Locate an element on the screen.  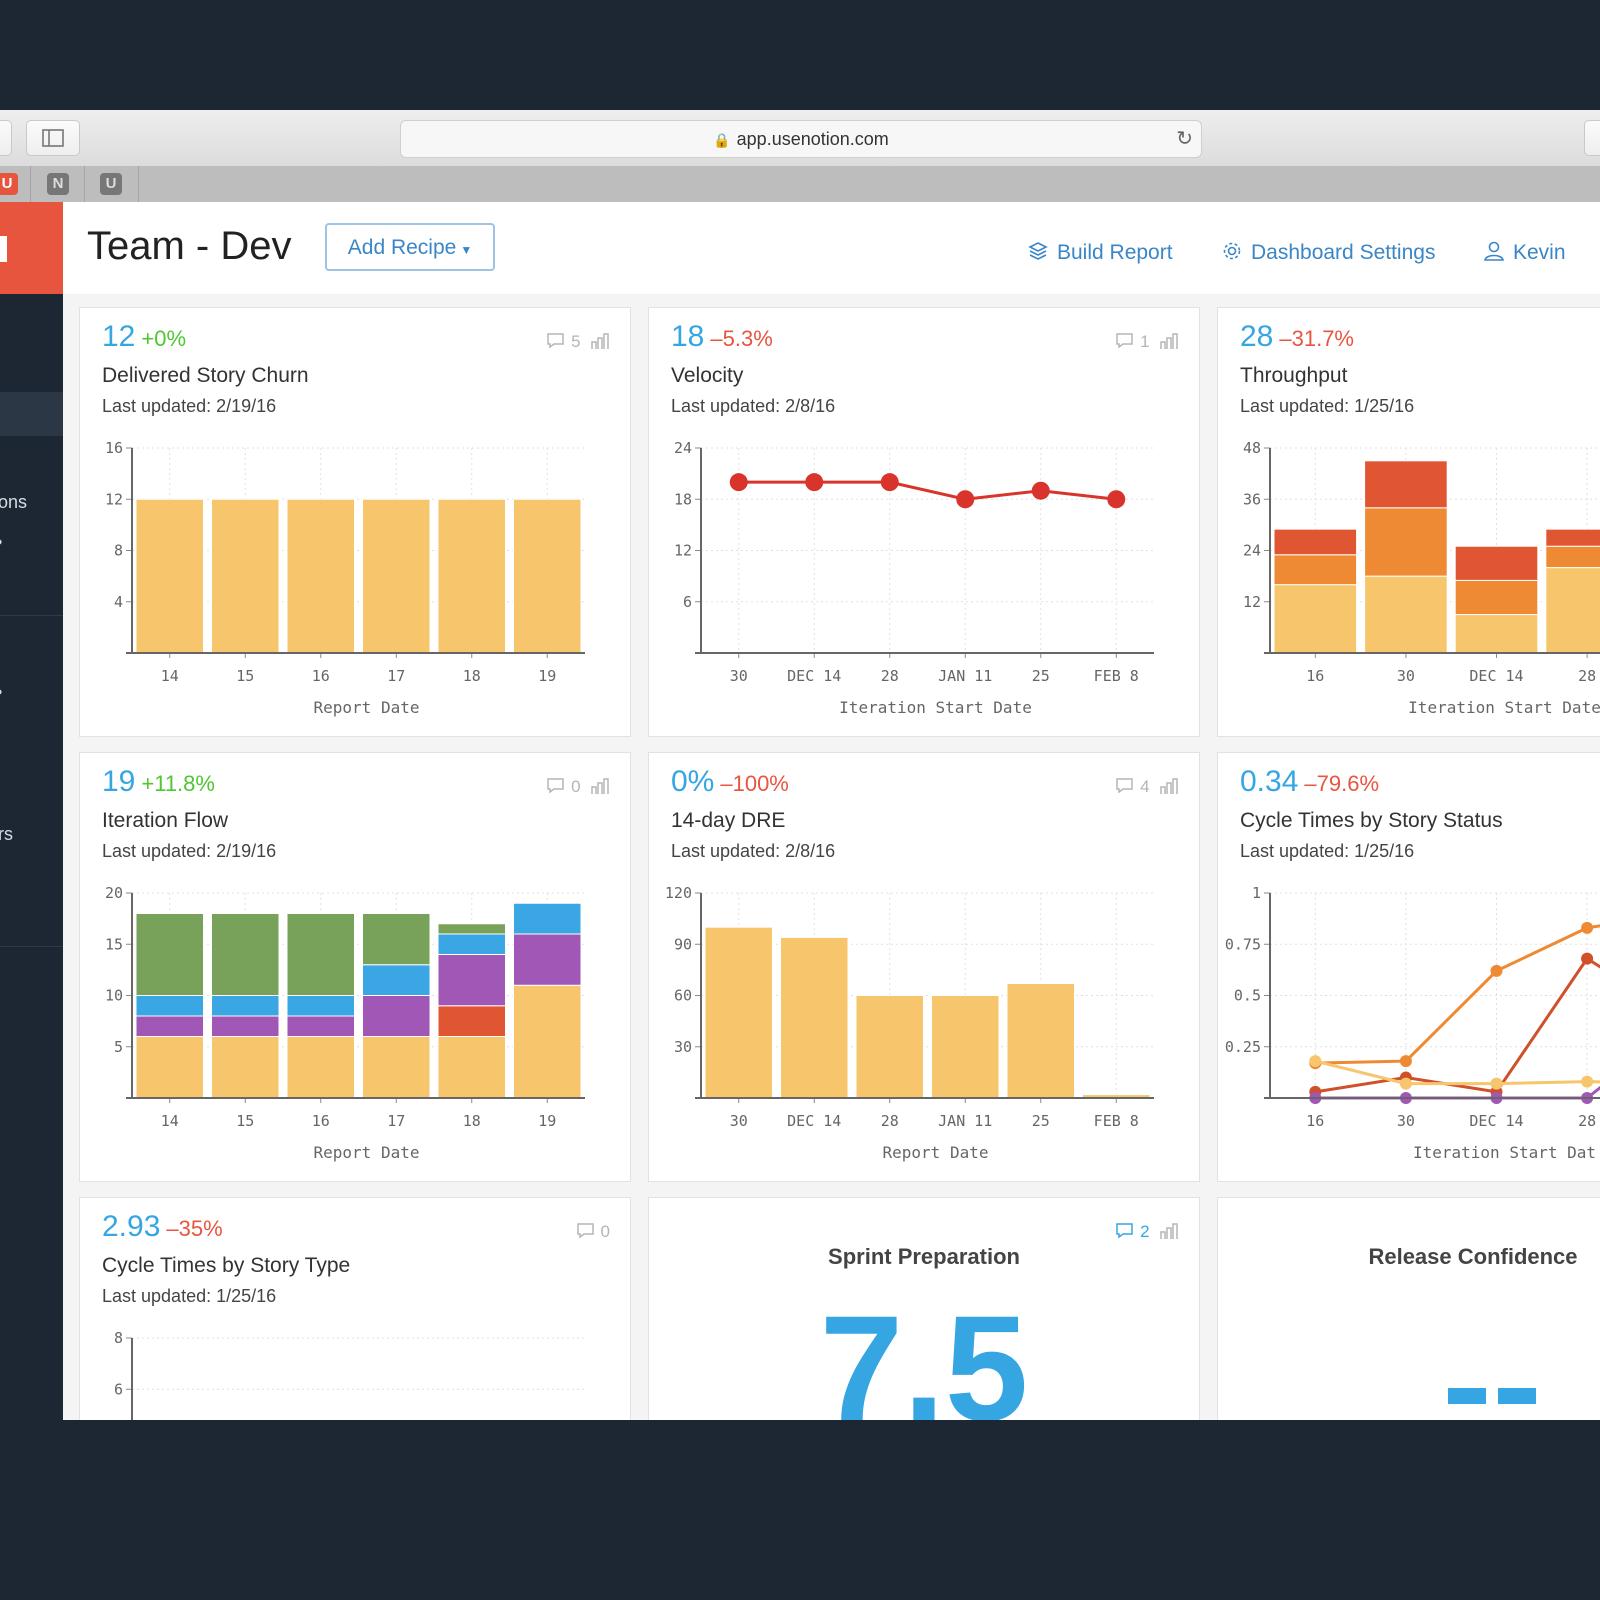
metric: 18 –5.3% is located at coordinates (722, 337).